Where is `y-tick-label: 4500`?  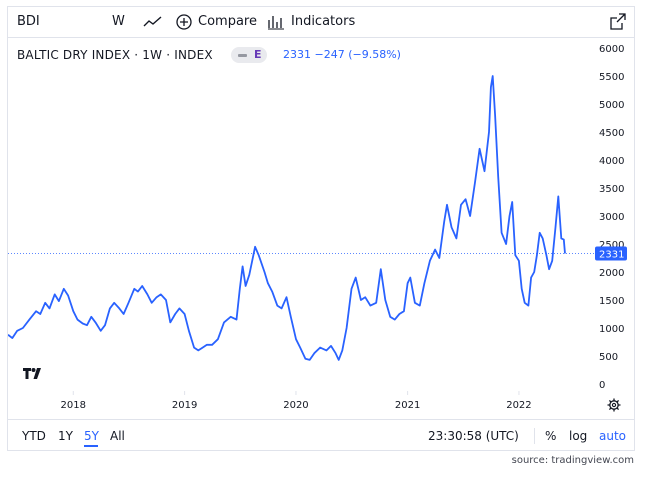 y-tick-label: 4500 is located at coordinates (611, 133).